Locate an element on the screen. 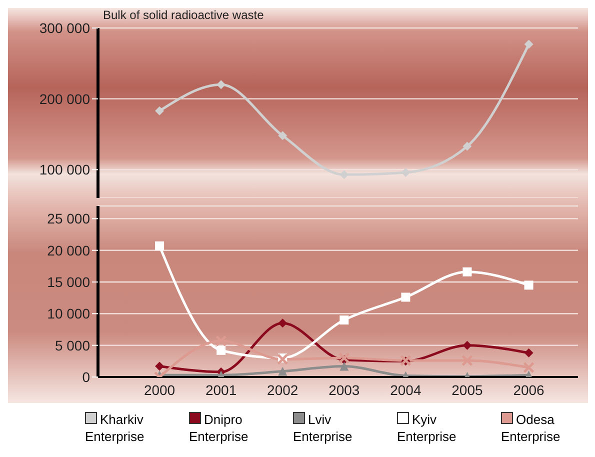  y-tick-label: 25 000 is located at coordinates (68, 218).